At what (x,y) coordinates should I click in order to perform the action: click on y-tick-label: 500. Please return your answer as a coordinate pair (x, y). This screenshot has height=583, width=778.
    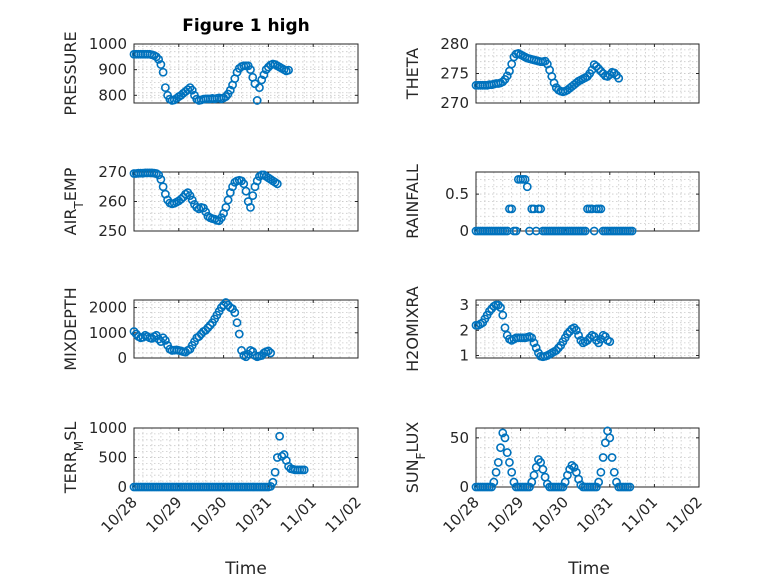
    Looking at the image, I should click on (112, 458).